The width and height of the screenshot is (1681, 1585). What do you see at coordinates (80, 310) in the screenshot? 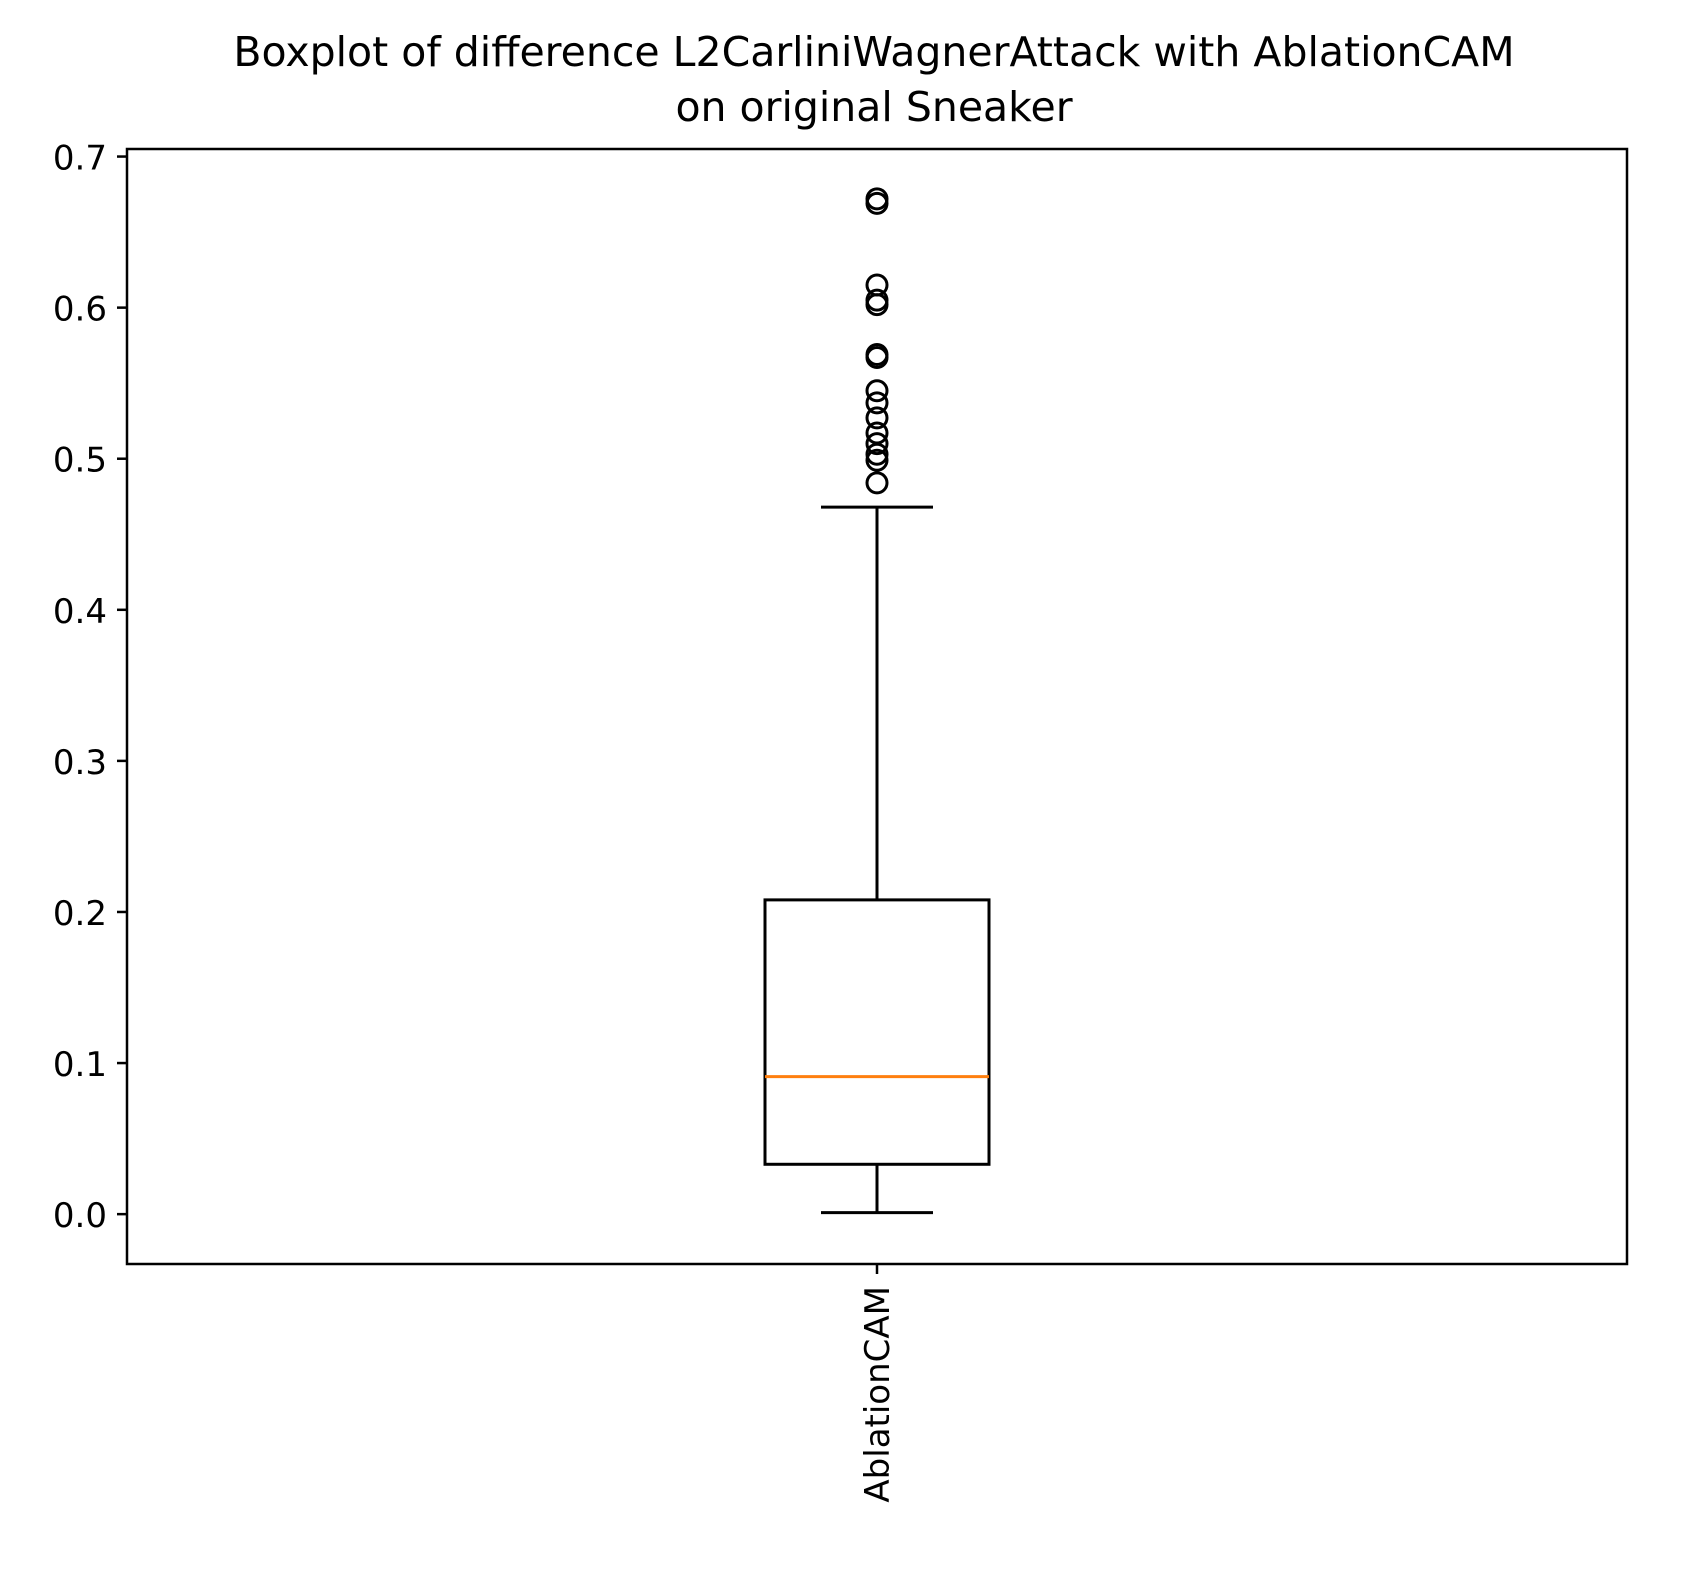
I see `y-tick-label: 0.6` at bounding box center [80, 310].